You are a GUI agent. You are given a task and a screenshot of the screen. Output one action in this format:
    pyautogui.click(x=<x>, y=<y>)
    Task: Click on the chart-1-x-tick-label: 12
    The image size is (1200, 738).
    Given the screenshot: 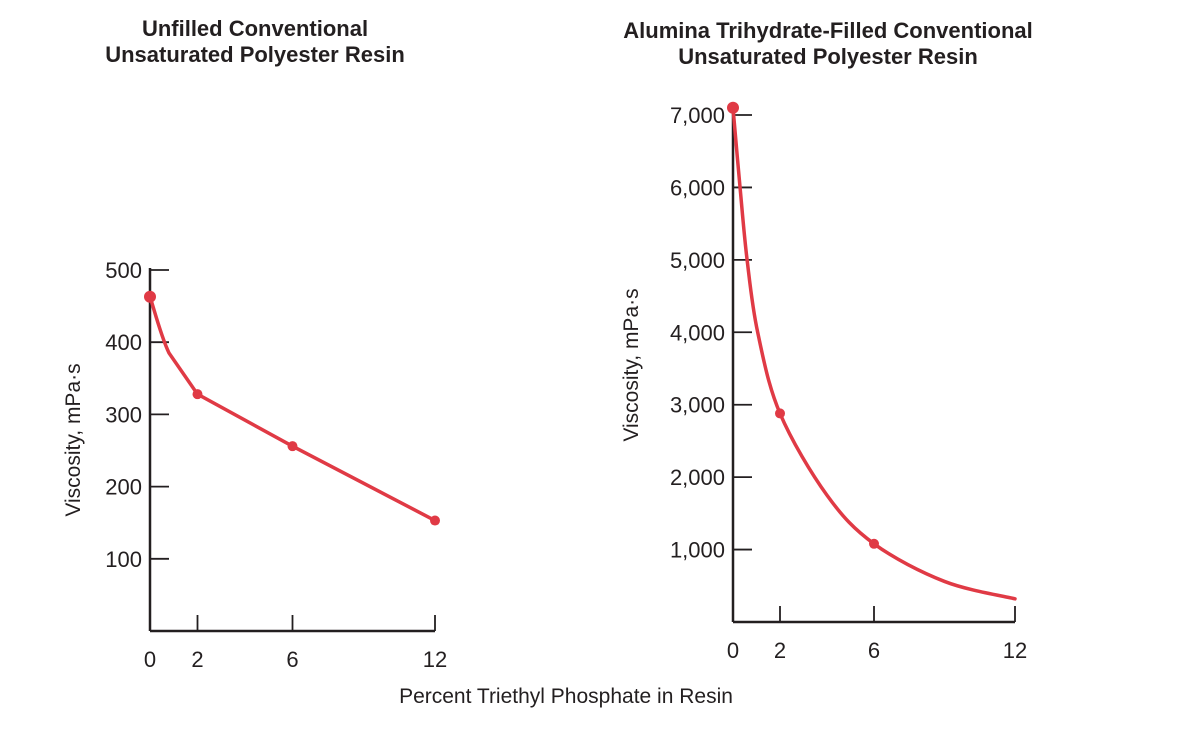 What is the action you would take?
    pyautogui.click(x=1015, y=650)
    